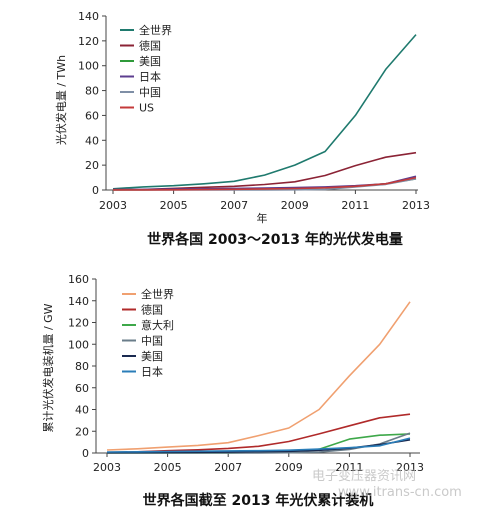 The image size is (477, 525). I want to click on chart-1-xlabel: 年, so click(262, 218).